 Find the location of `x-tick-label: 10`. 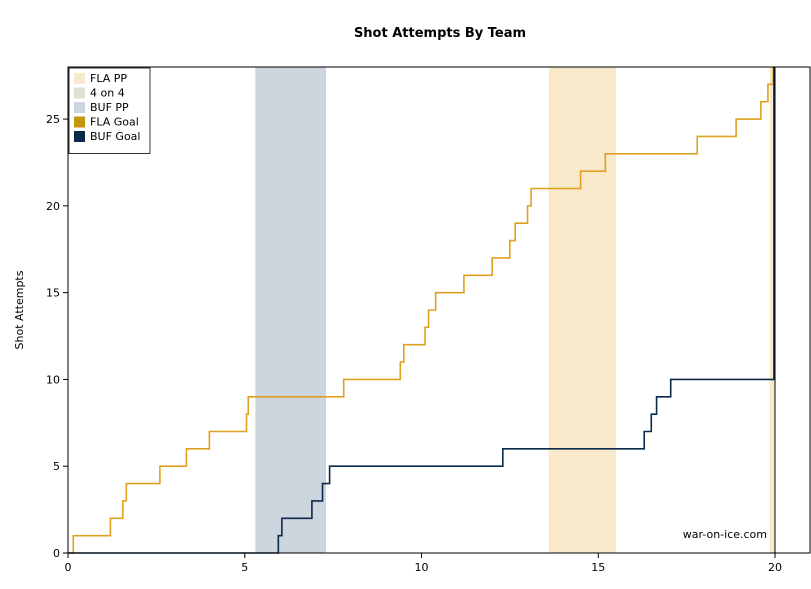

x-tick-label: 10 is located at coordinates (422, 567).